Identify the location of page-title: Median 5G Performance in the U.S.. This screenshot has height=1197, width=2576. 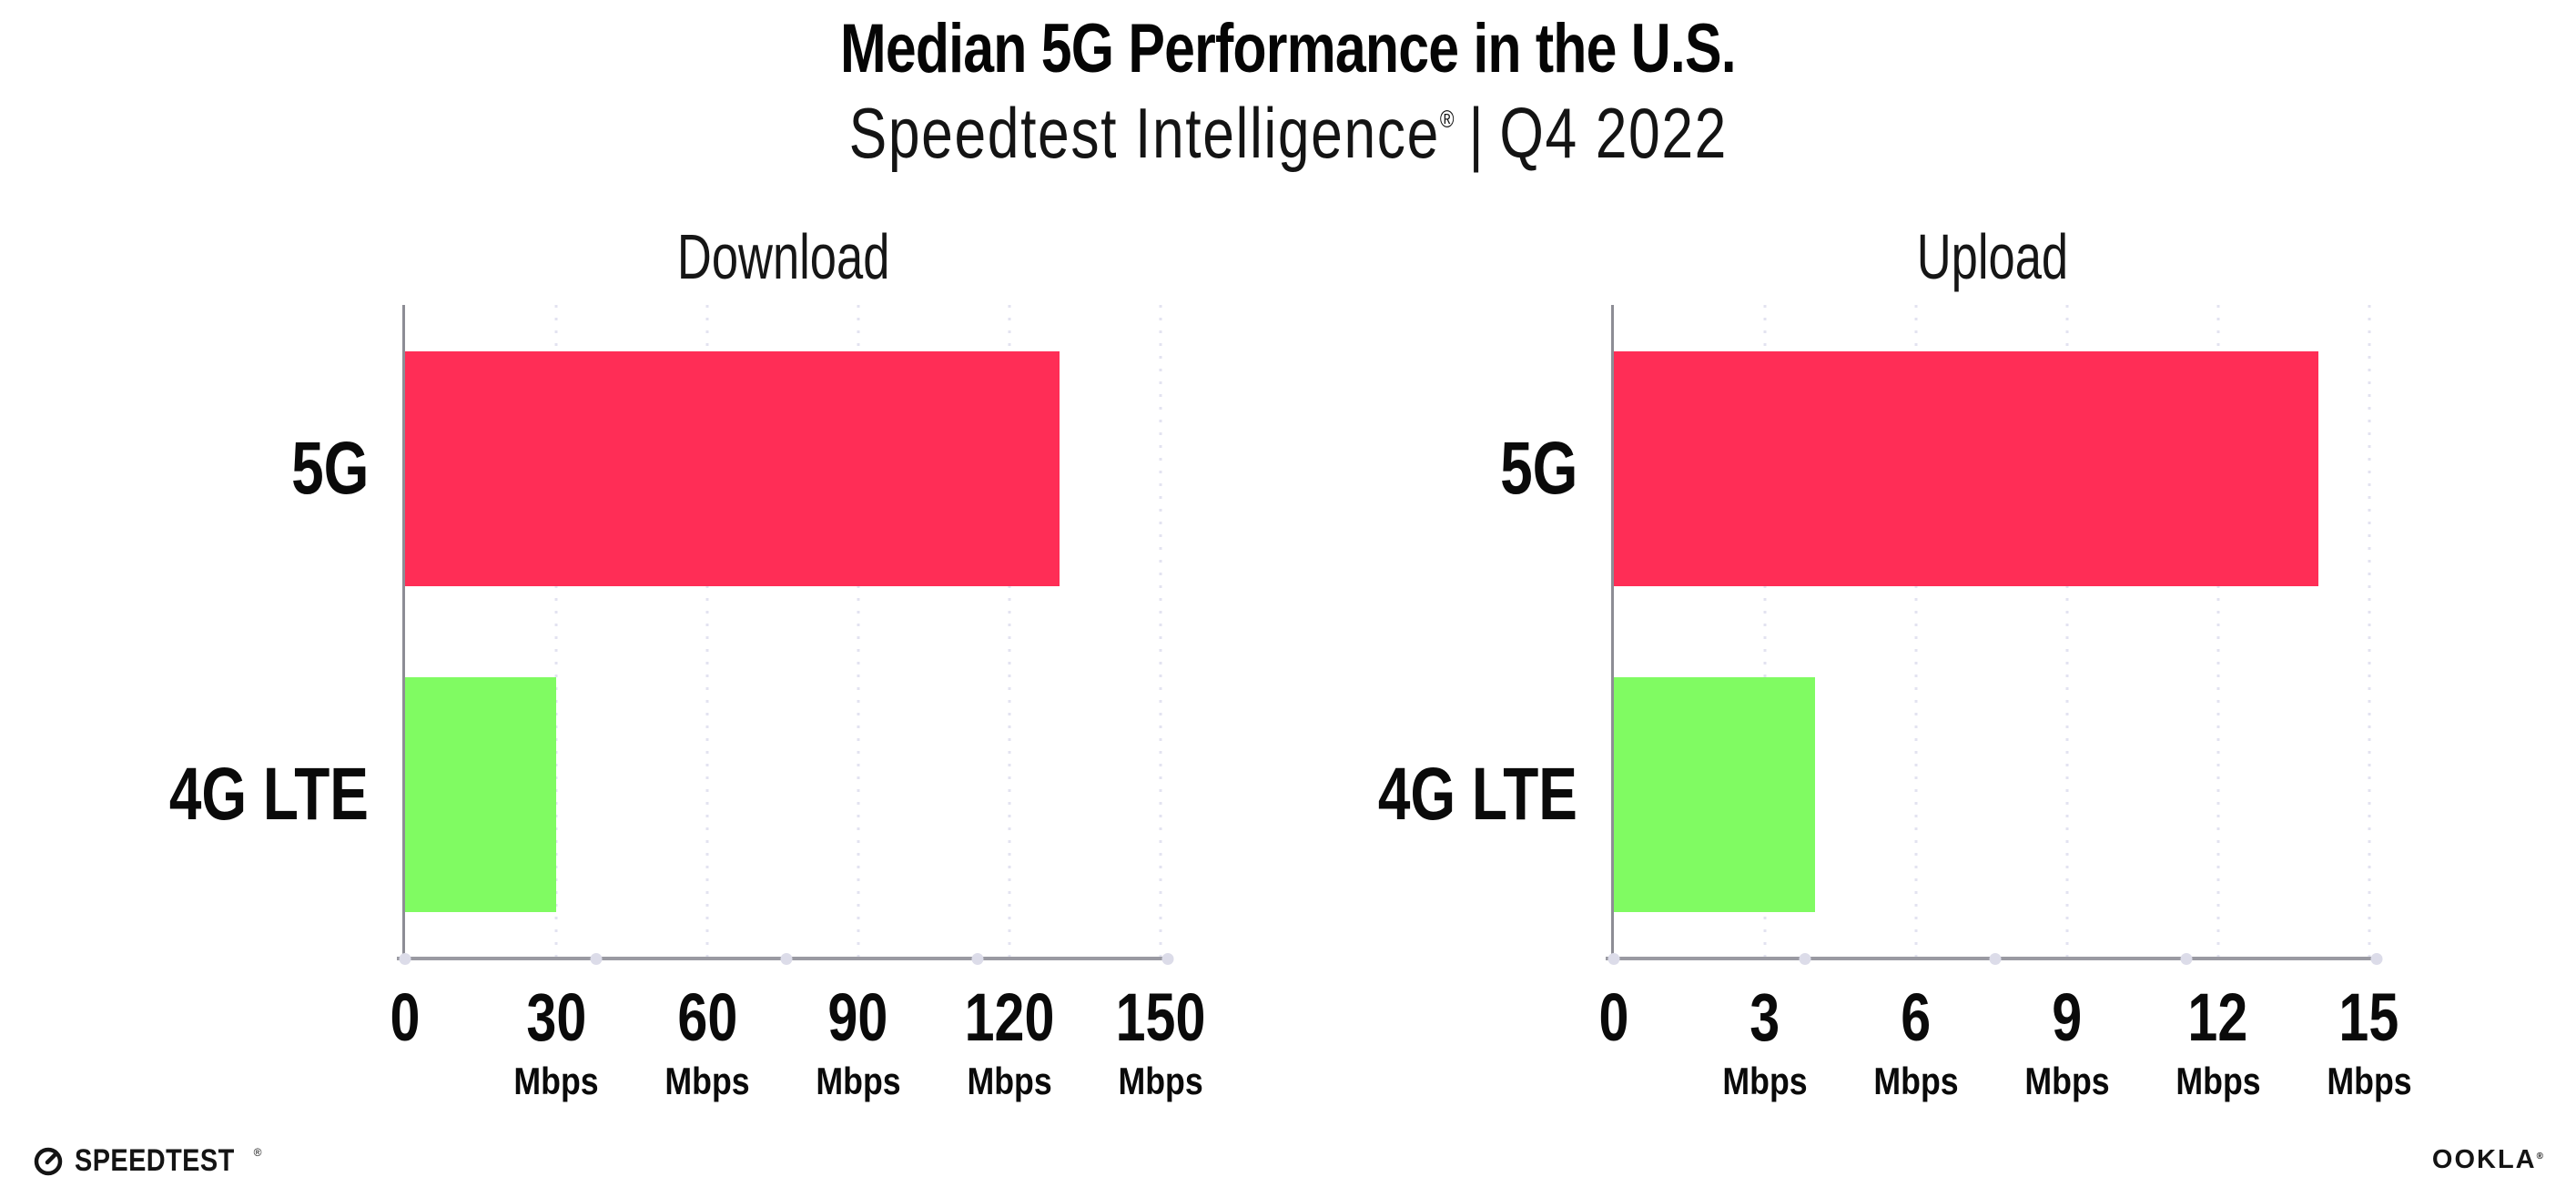
(1288, 49).